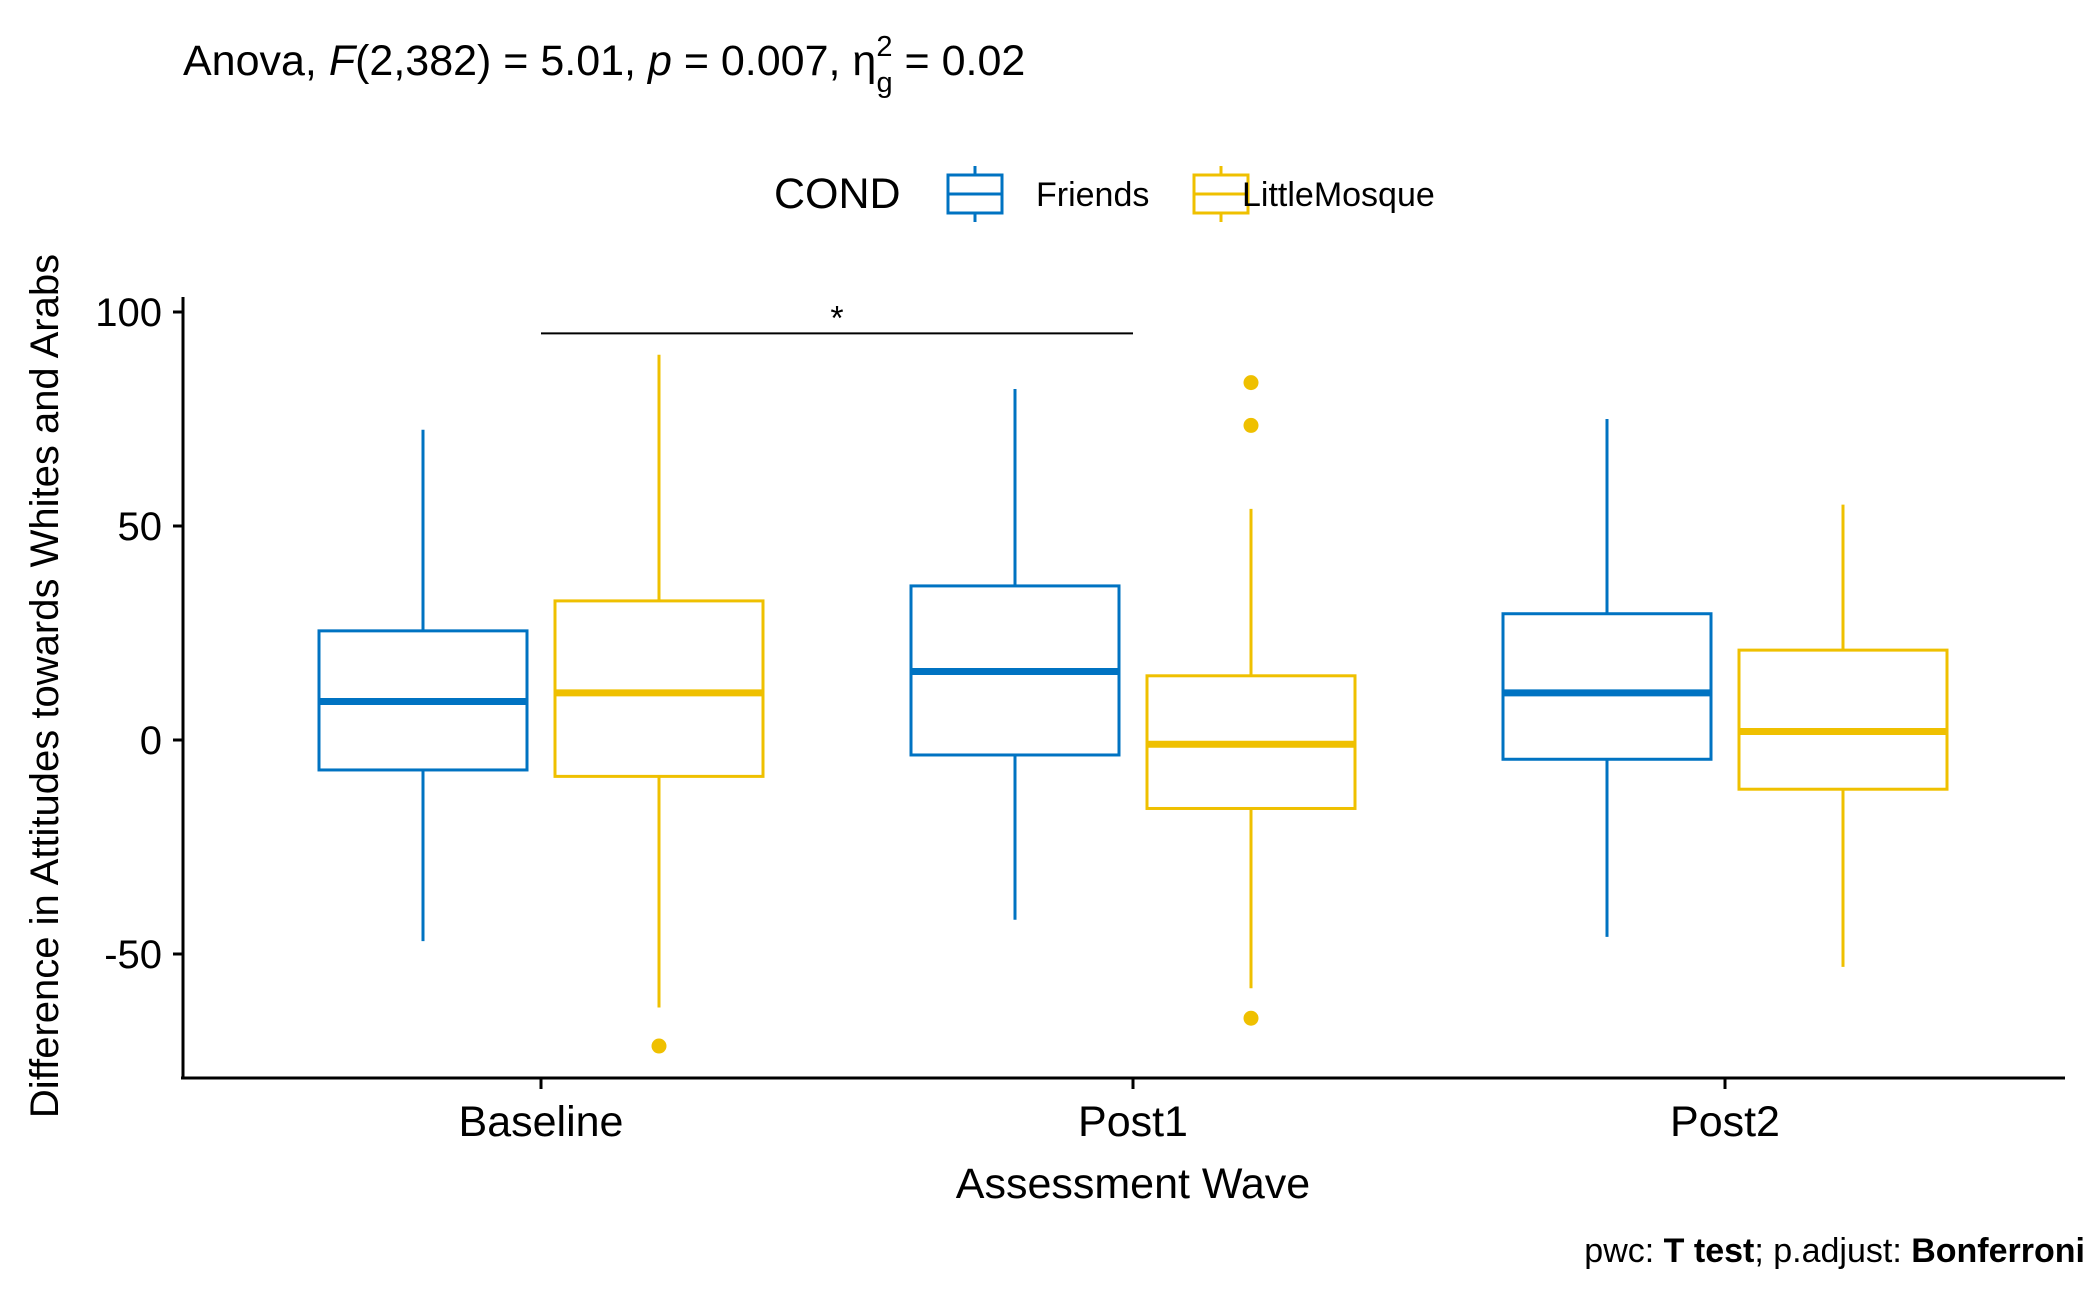 This screenshot has width=2100, height=1297. Describe the element at coordinates (1607, 686) in the screenshot. I see `iqr-box-friends-post2` at that location.